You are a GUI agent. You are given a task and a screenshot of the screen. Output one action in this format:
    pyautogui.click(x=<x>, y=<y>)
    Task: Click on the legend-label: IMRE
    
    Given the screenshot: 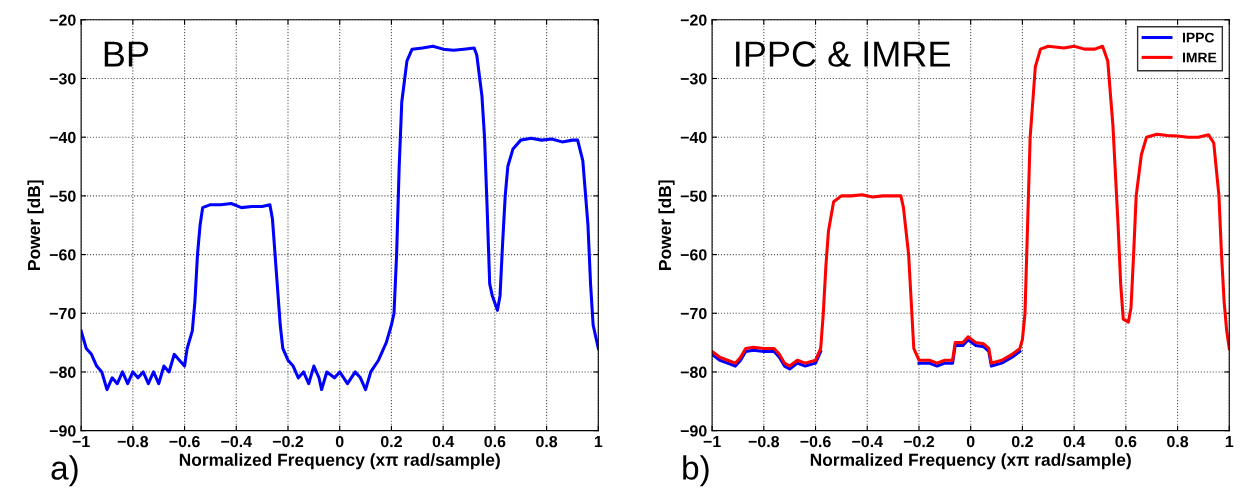 What is the action you would take?
    pyautogui.click(x=1199, y=57)
    